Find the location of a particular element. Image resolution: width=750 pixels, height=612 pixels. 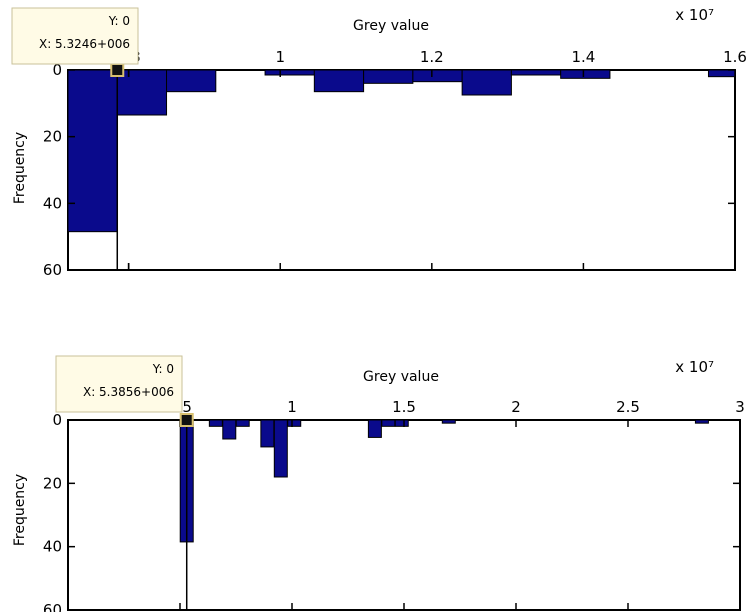

top-x-tick-label-2: 1 is located at coordinates (280, 57).